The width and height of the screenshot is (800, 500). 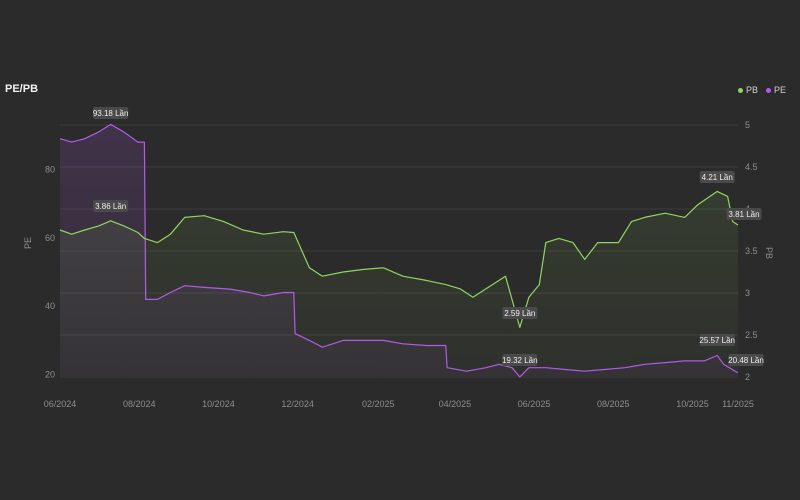 I want to click on data-label-text-4: 3.86 Lần, so click(x=110, y=206).